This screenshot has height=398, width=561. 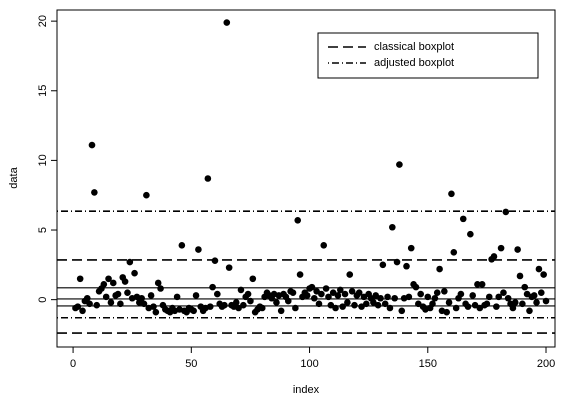 What do you see at coordinates (43, 160) in the screenshot?
I see `y-tick-label: 10` at bounding box center [43, 160].